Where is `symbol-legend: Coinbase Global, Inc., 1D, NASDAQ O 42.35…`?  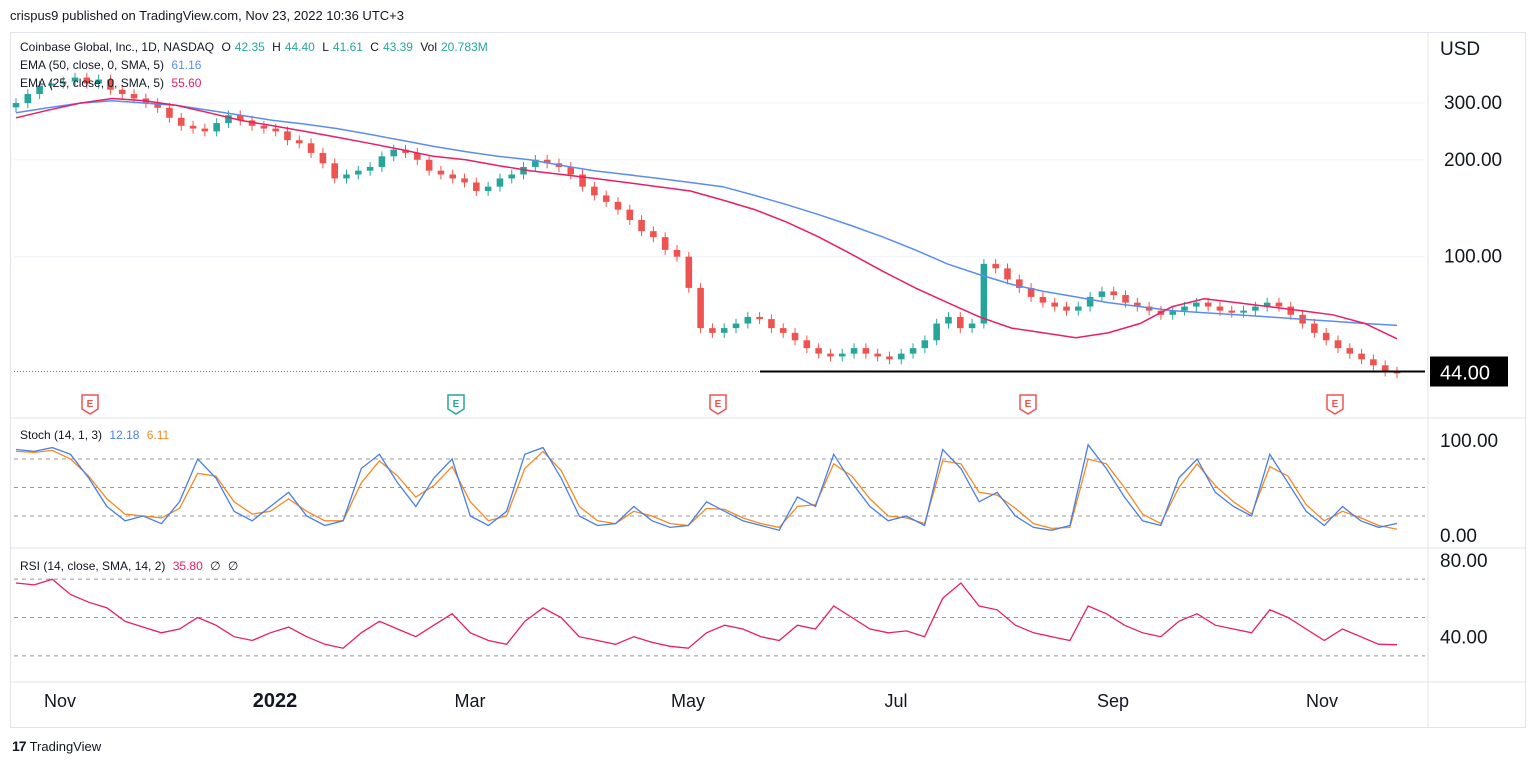 symbol-legend: Coinbase Global, Inc., 1D, NASDAQ O 42.35… is located at coordinates (256, 47).